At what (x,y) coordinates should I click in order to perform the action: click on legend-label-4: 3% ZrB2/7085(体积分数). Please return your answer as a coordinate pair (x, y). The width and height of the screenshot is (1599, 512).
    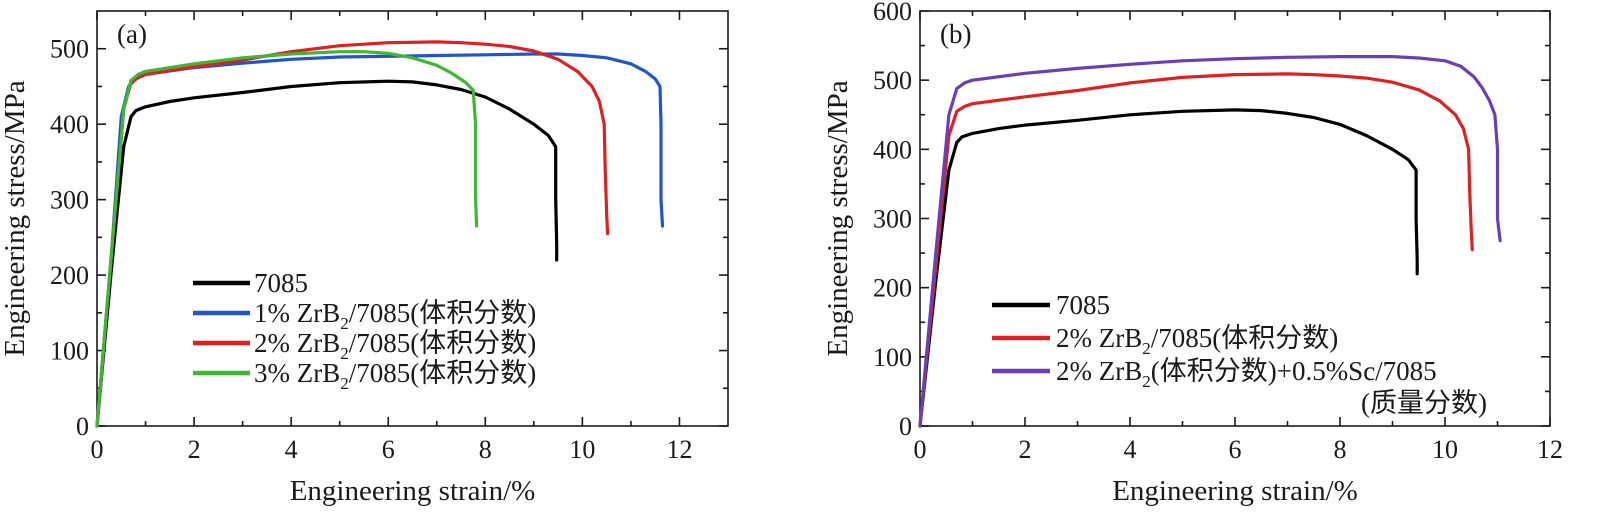
    Looking at the image, I should click on (395, 375).